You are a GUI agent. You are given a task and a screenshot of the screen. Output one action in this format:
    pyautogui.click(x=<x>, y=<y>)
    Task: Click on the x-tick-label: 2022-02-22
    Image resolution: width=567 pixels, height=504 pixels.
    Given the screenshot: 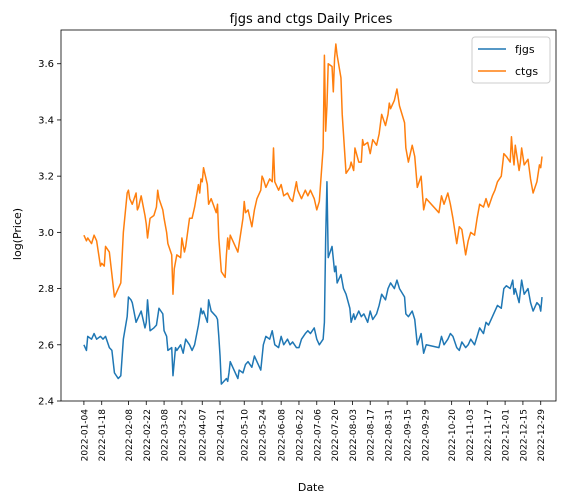 What is the action you would take?
    pyautogui.click(x=148, y=435)
    